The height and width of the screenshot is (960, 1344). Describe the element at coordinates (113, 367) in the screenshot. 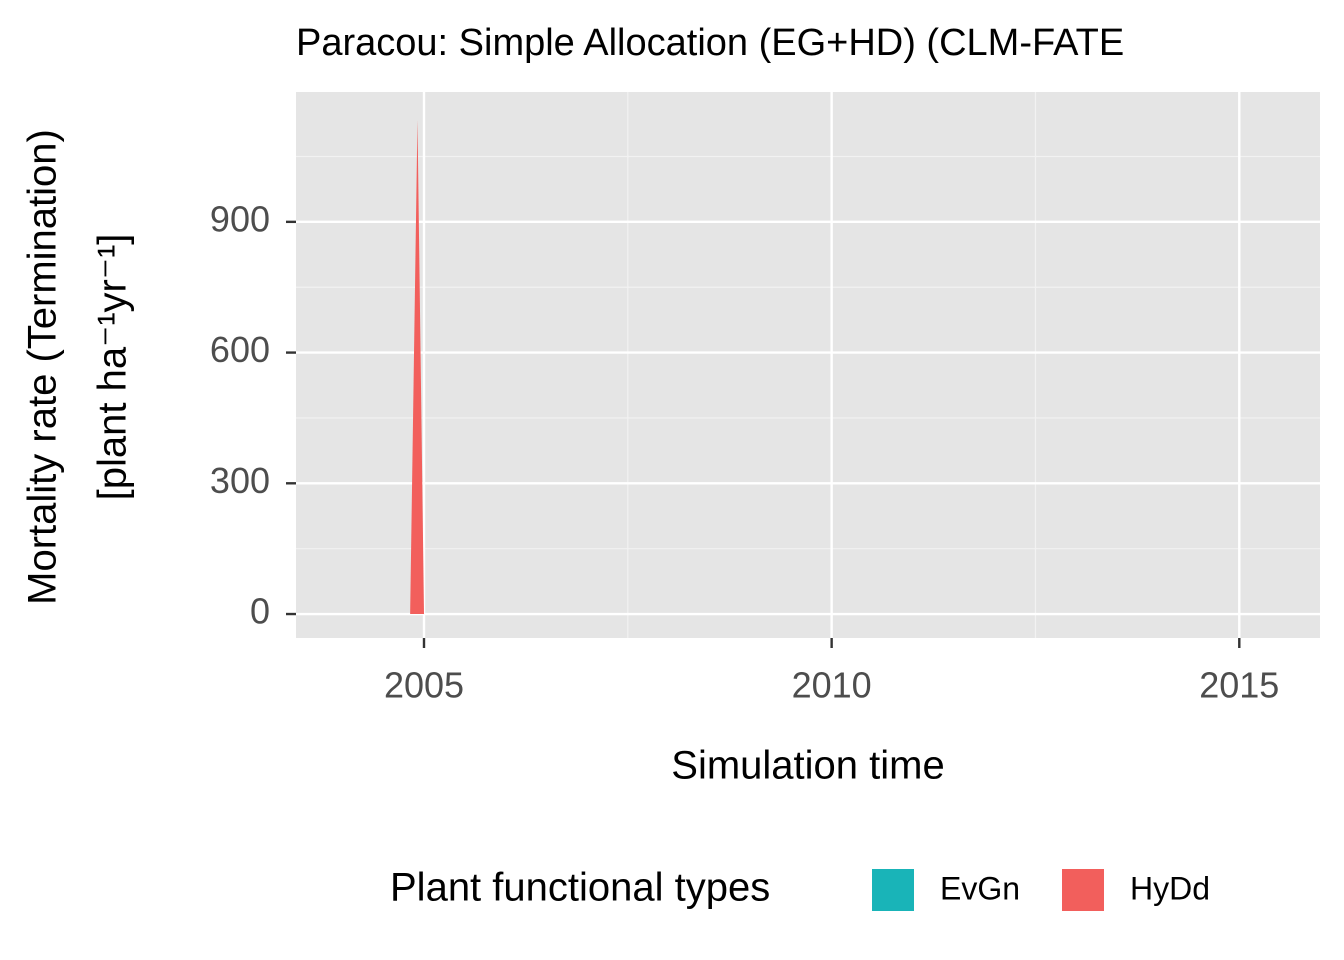

I see `y-axis-title: [plant ha⁻¹yr⁻¹]` at that location.